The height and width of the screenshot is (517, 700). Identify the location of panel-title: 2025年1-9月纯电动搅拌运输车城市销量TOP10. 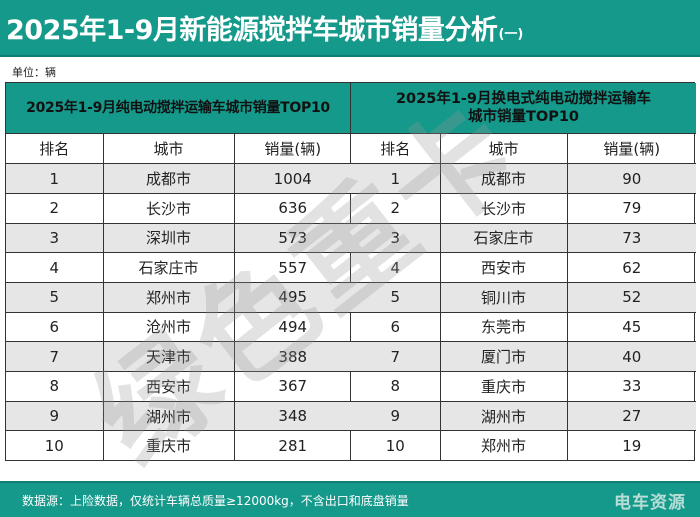
(178, 108).